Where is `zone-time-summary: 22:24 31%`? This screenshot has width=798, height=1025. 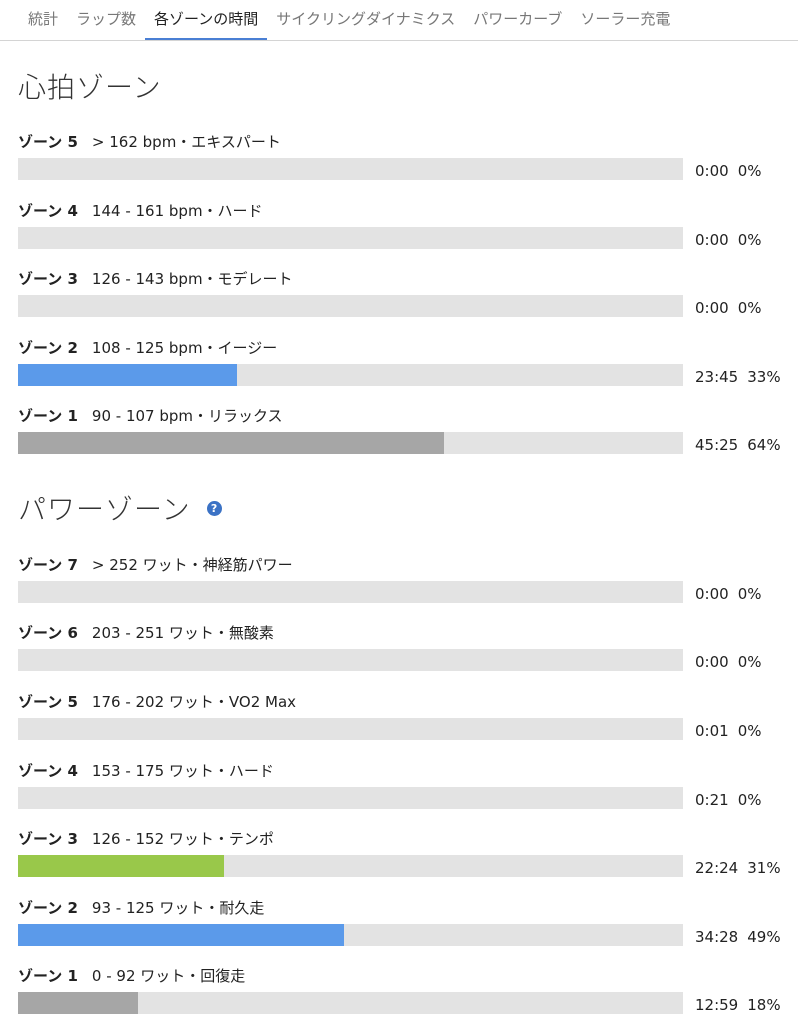
zone-time-summary: 22:24 31% is located at coordinates (738, 868).